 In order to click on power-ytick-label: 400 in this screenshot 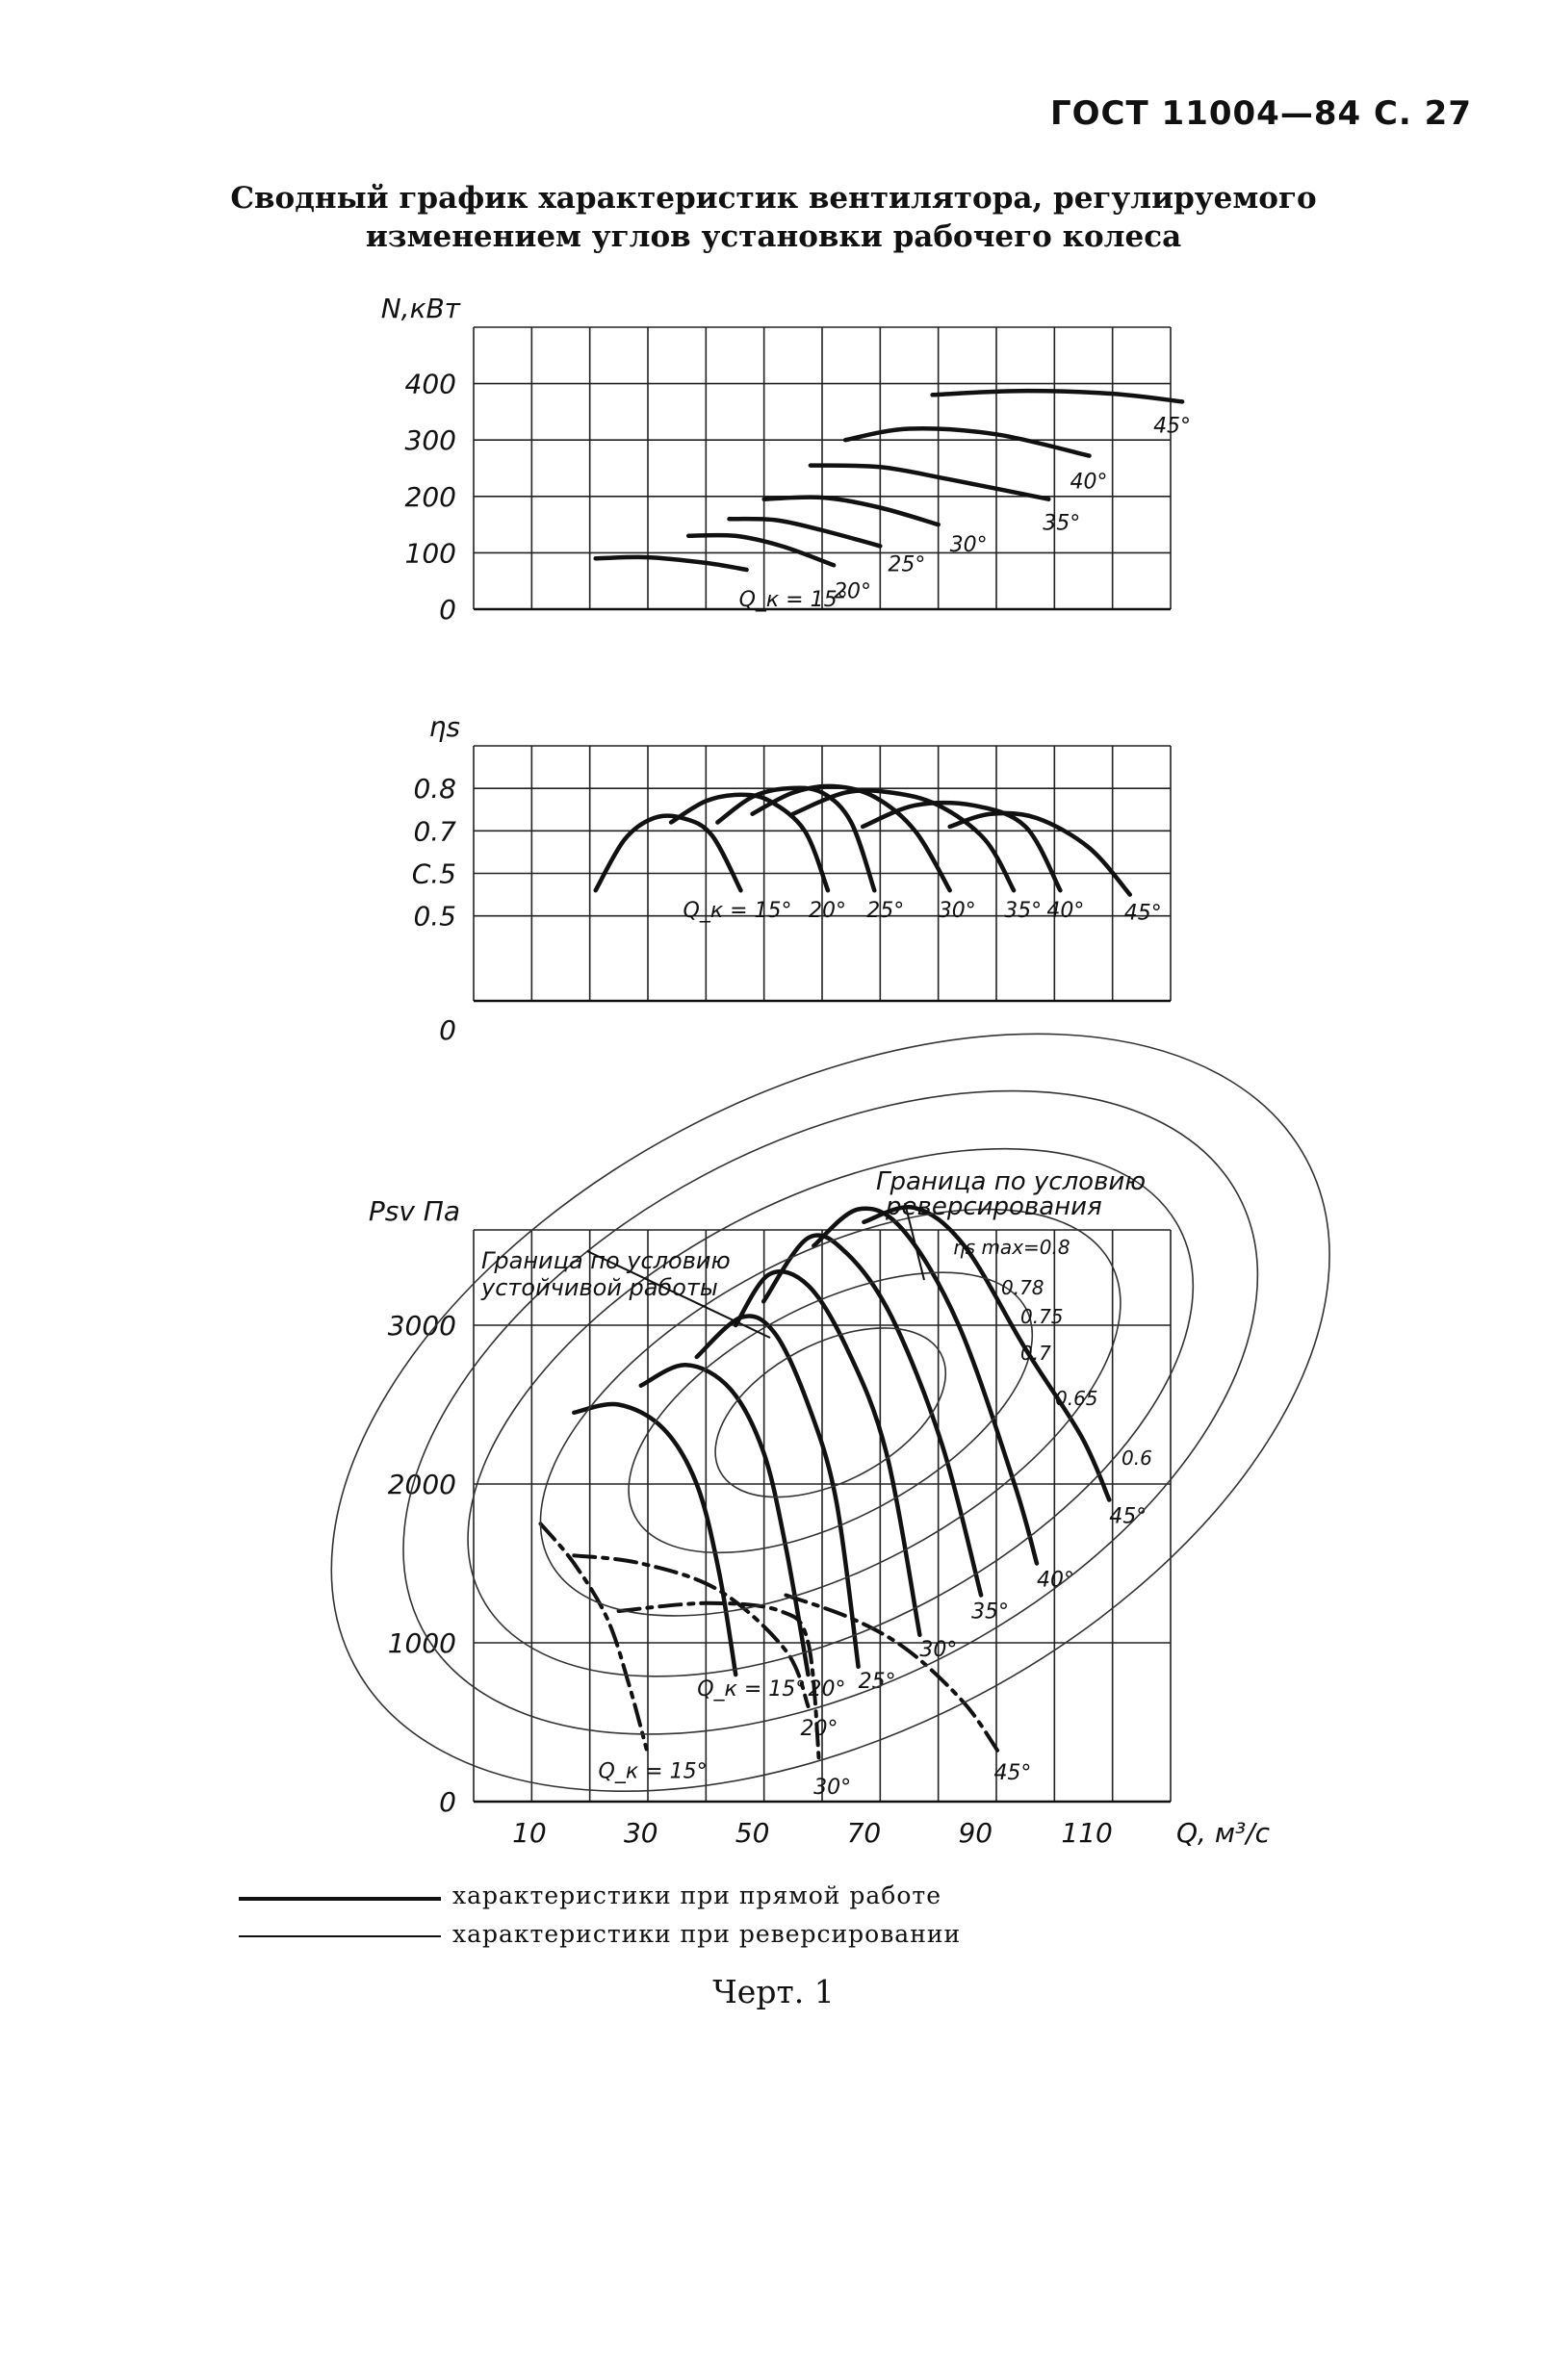, I will do `click(431, 384)`.